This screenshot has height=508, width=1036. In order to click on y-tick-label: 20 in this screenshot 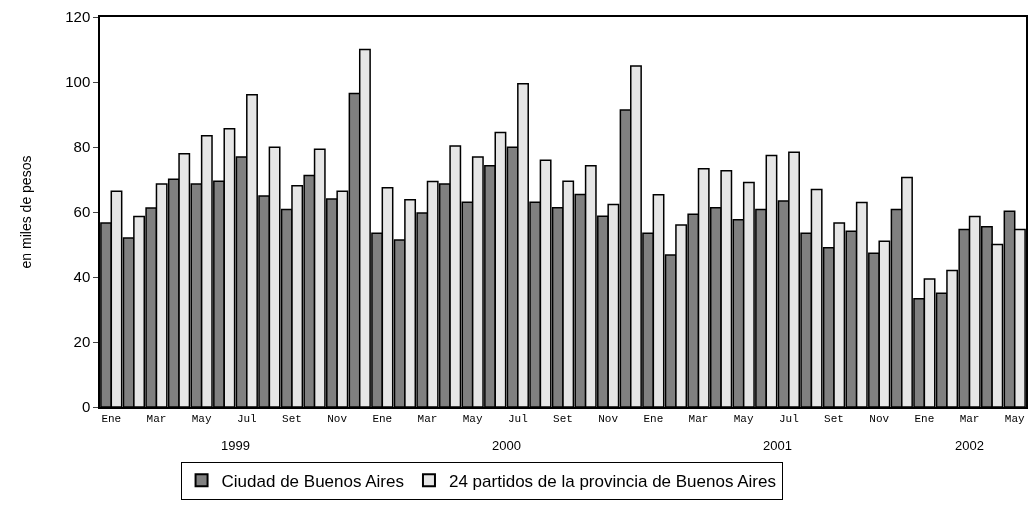, I will do `click(82, 342)`.